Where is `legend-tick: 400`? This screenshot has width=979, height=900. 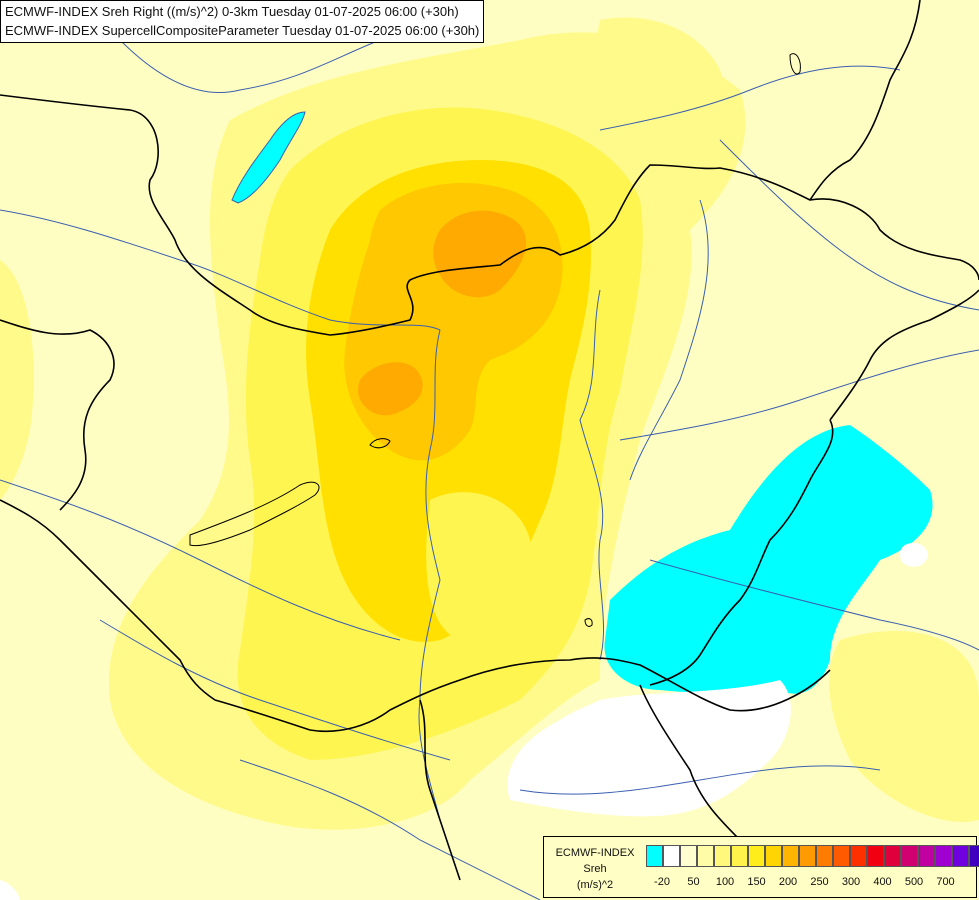 legend-tick: 400 is located at coordinates (882, 882).